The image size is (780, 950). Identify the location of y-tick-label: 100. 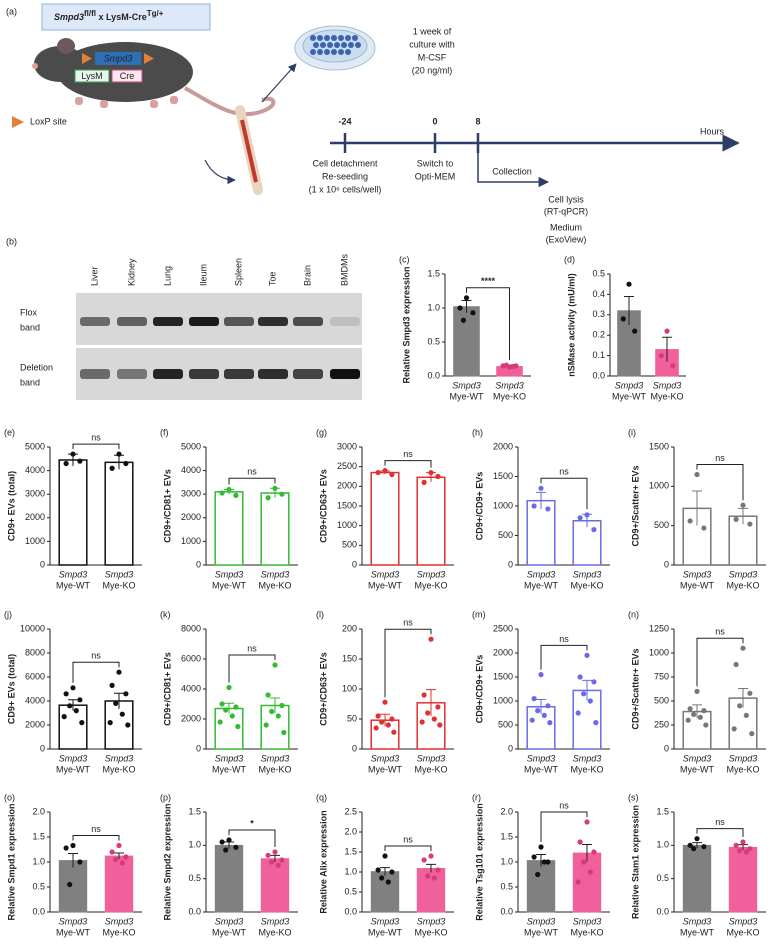
(349, 688).